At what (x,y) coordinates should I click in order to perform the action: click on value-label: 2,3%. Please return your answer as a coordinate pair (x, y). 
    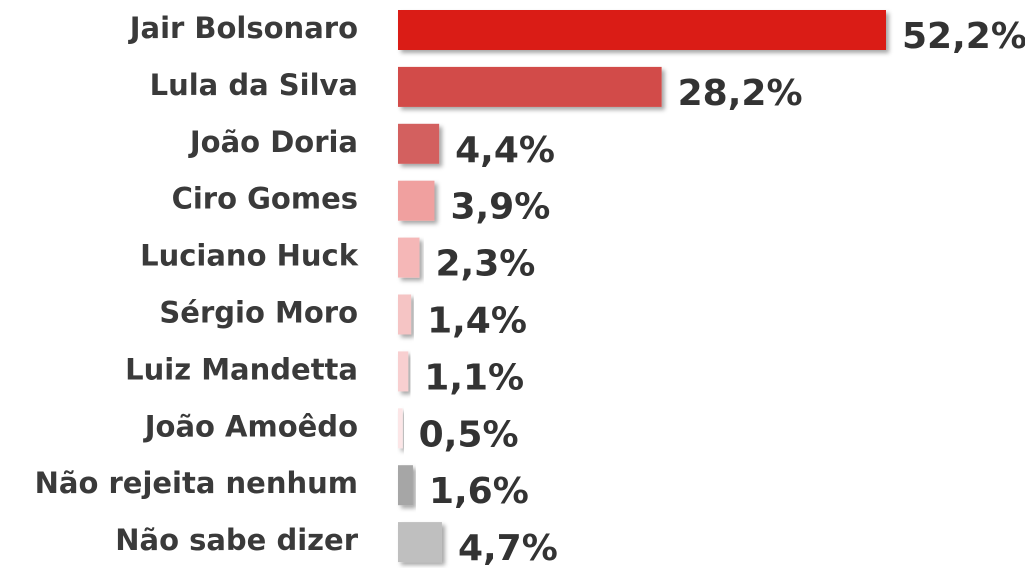
    Looking at the image, I should click on (486, 264).